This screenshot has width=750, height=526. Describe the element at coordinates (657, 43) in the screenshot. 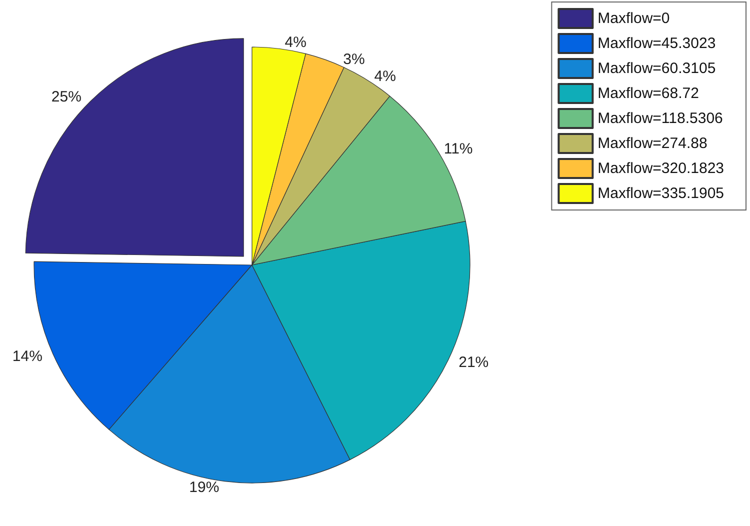

I see `legend-label: Maxflow=45.3023` at that location.